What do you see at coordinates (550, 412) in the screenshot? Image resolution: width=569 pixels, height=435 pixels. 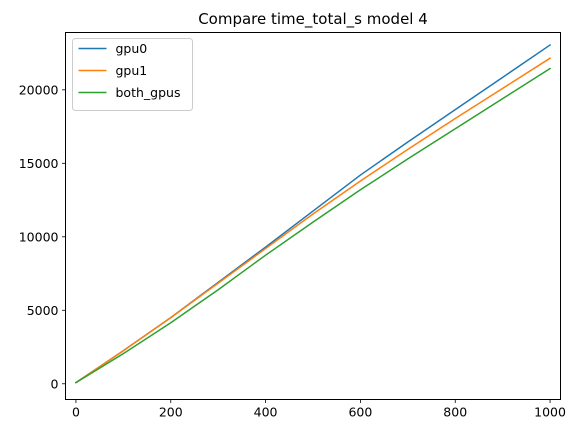 I see `x-tick-label: 1000` at bounding box center [550, 412].